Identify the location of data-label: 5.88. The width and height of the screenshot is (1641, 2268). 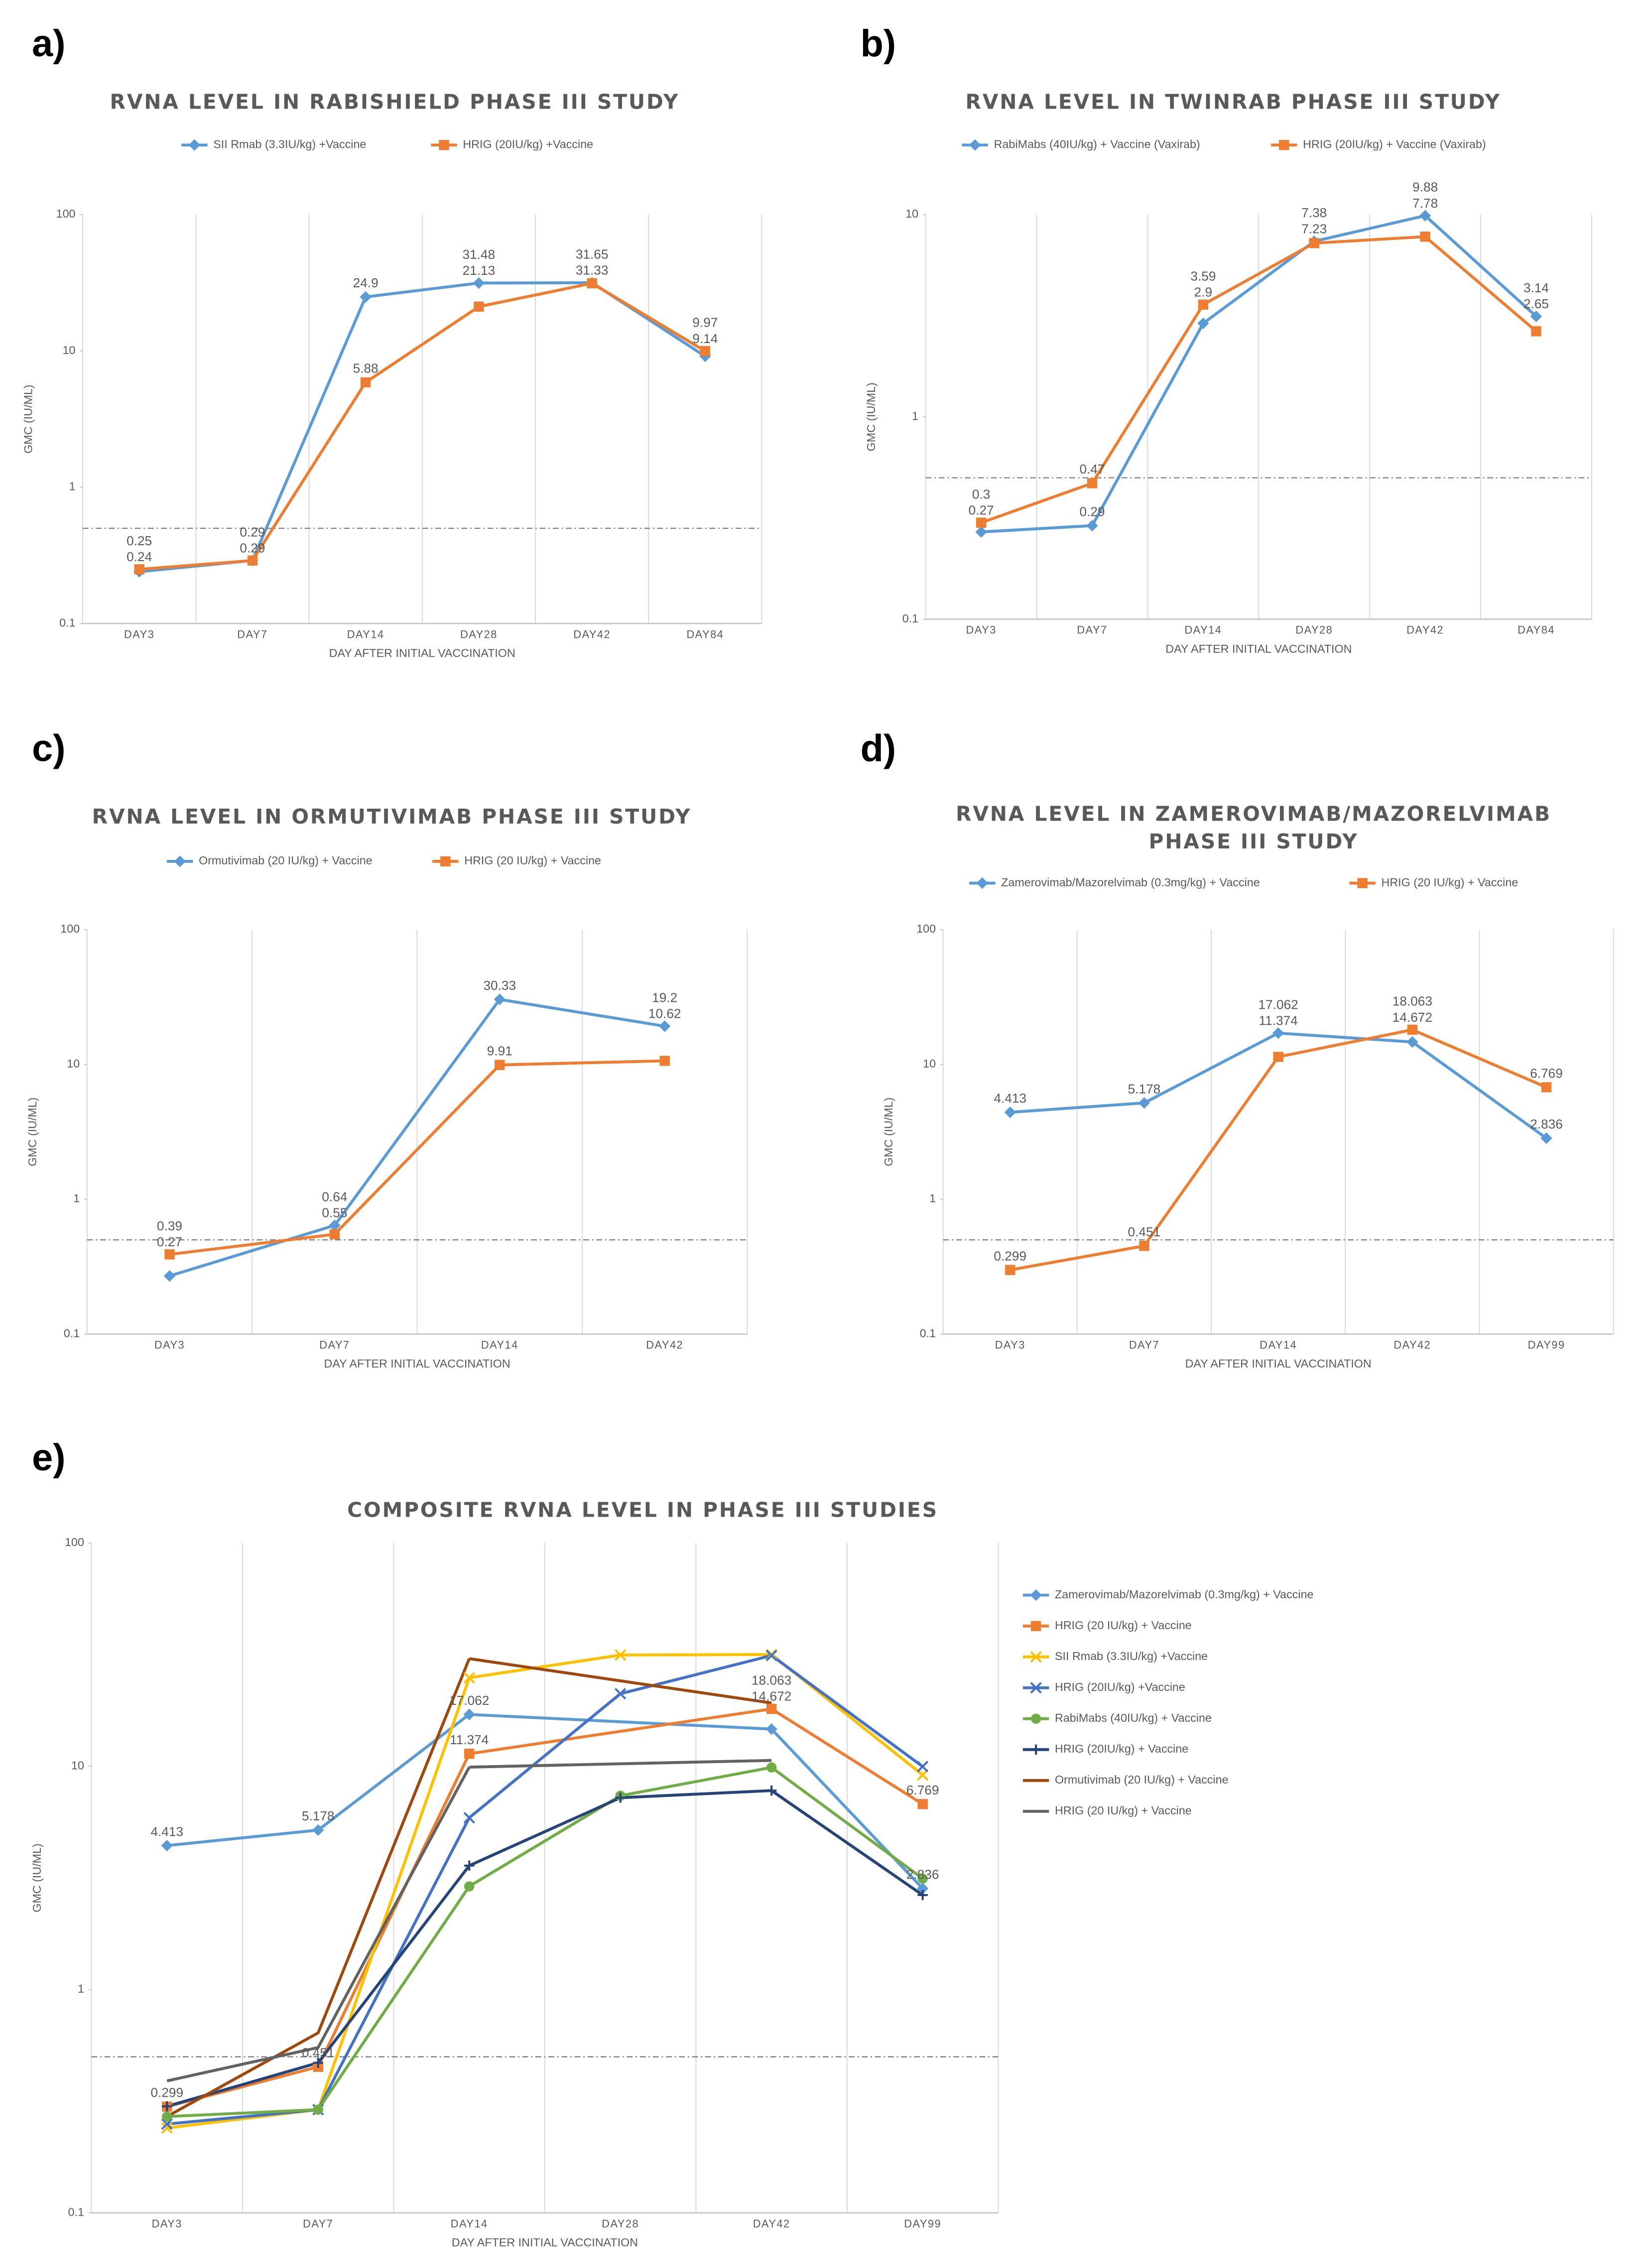
(366, 369).